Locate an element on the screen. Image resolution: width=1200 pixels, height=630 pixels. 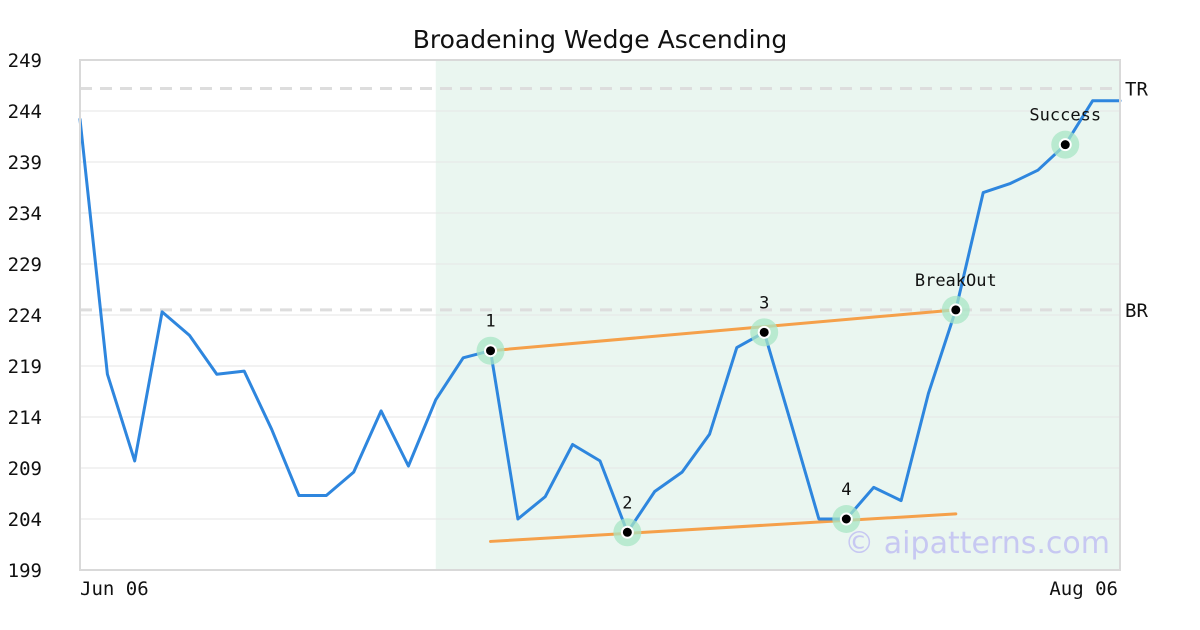
y-tick-label: 249 is located at coordinates (25, 61).